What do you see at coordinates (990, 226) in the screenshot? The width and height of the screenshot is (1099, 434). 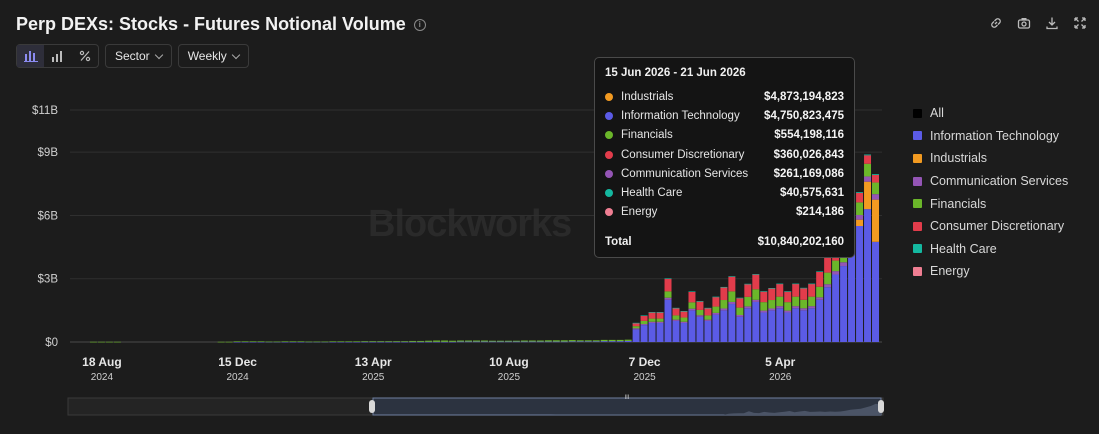 I see `legend-item: Consumer Discretionary` at bounding box center [990, 226].